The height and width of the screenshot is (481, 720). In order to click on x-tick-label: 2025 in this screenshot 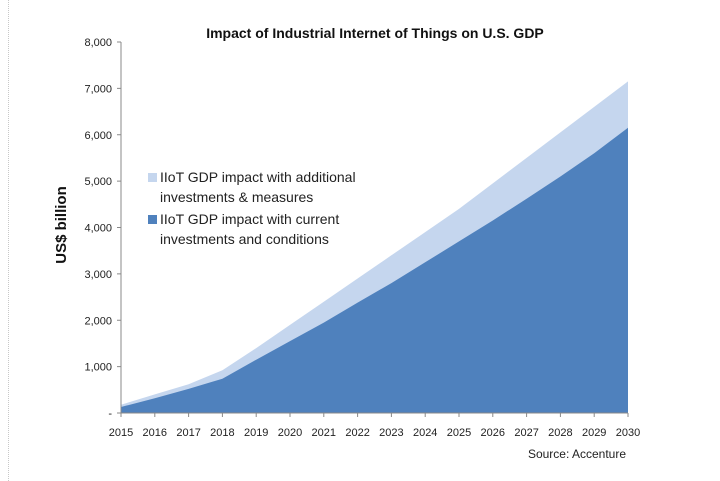, I will do `click(459, 433)`.